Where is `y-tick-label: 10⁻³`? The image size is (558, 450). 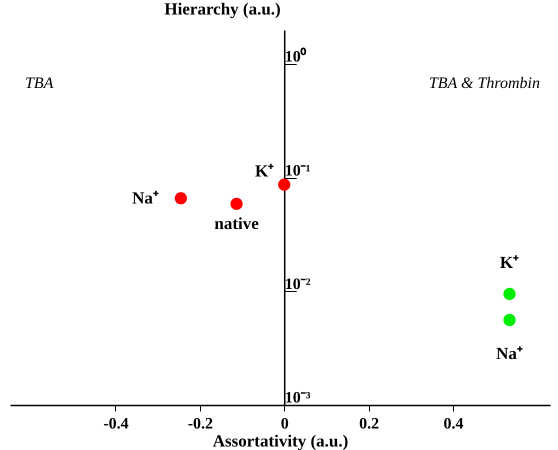 y-tick-label: 10⁻³ is located at coordinates (297, 398).